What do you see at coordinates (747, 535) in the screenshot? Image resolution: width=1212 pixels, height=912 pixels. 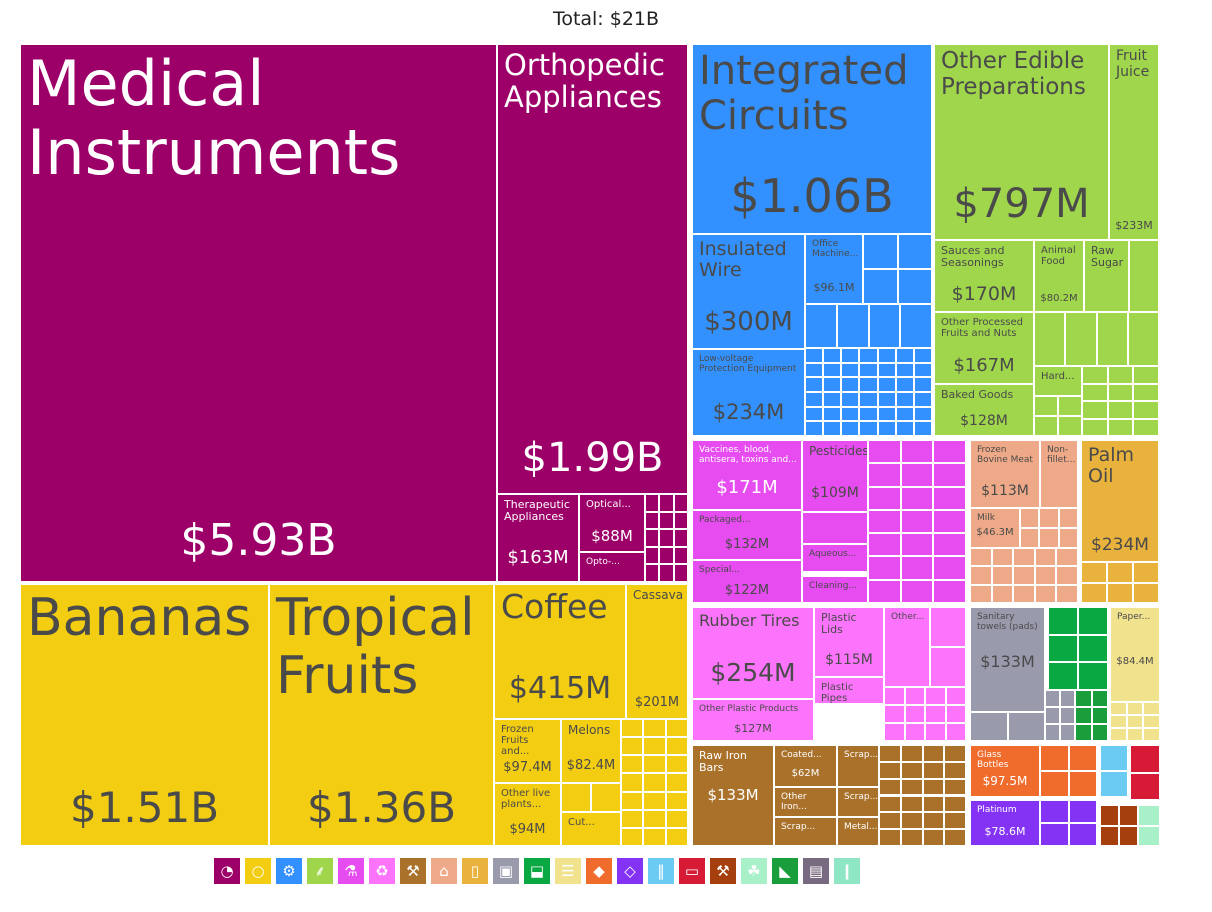 I see `tile-packaged: Packaged... $132M` at bounding box center [747, 535].